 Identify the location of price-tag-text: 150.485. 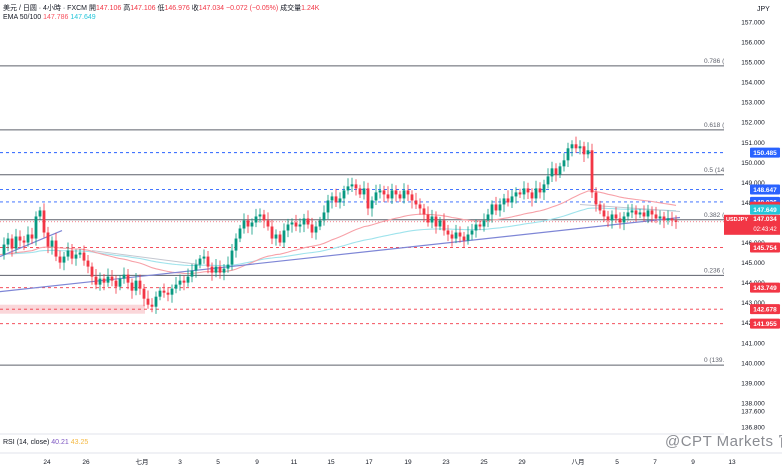
(765, 153).